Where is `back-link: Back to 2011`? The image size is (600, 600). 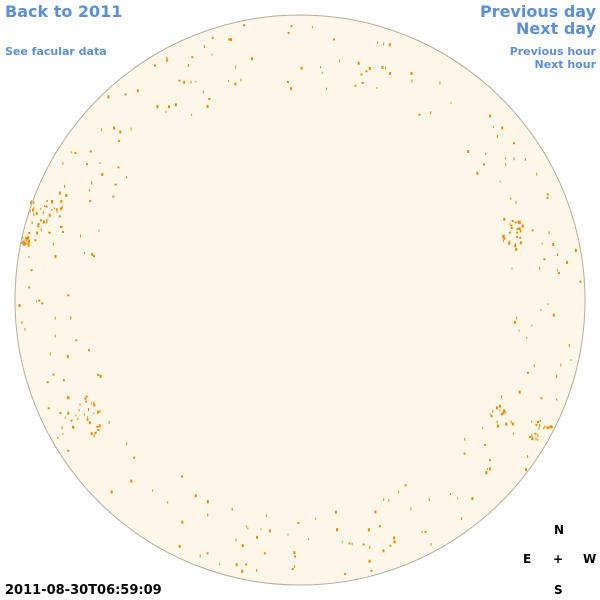
back-link: Back to 2011 is located at coordinates (64, 11).